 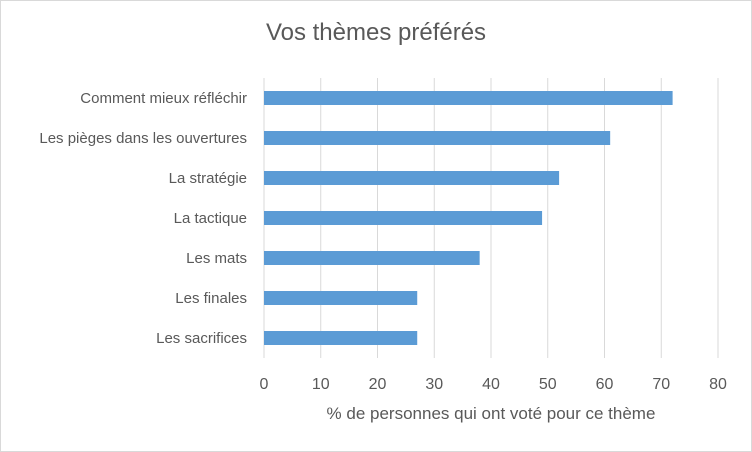 I want to click on x-tick-label: 30, so click(x=434, y=384).